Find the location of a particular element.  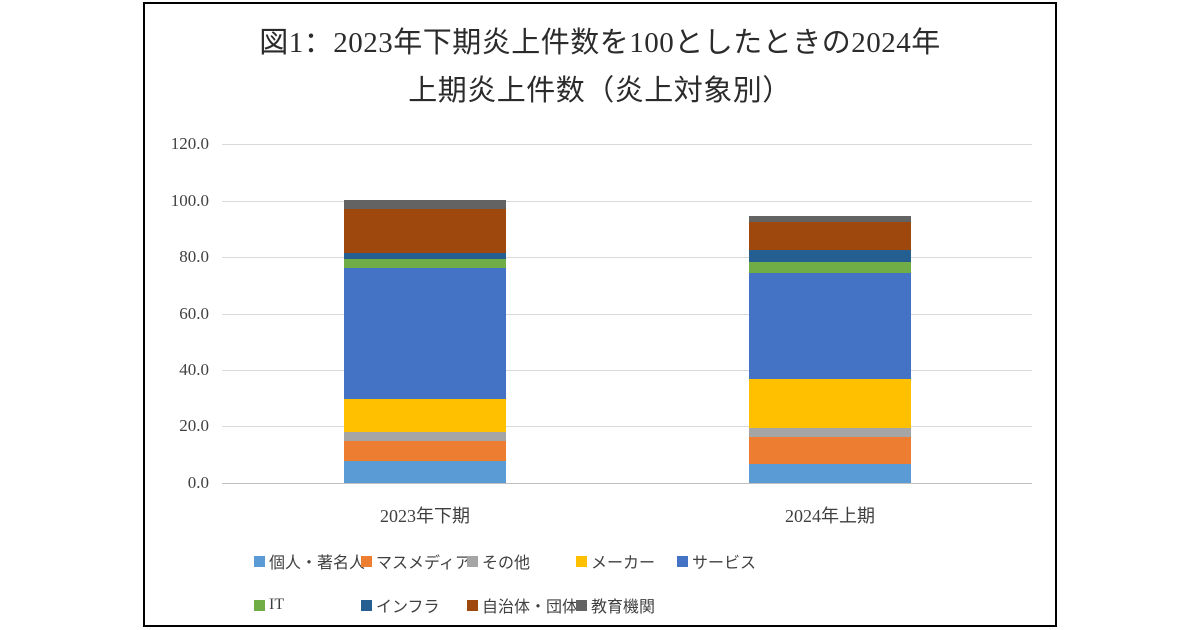

bar-segment-個人・著名人-2024年上期 is located at coordinates (830, 473).